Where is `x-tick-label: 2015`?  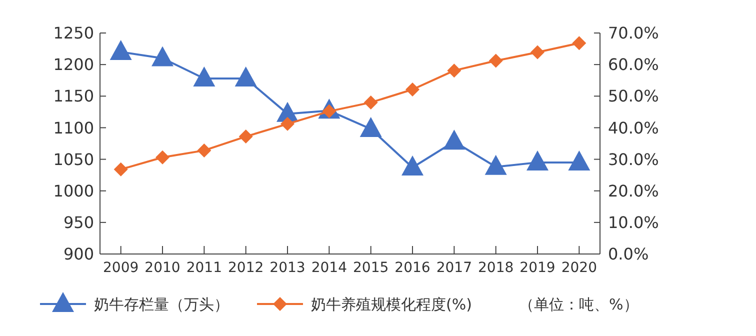 x-tick-label: 2015 is located at coordinates (371, 268).